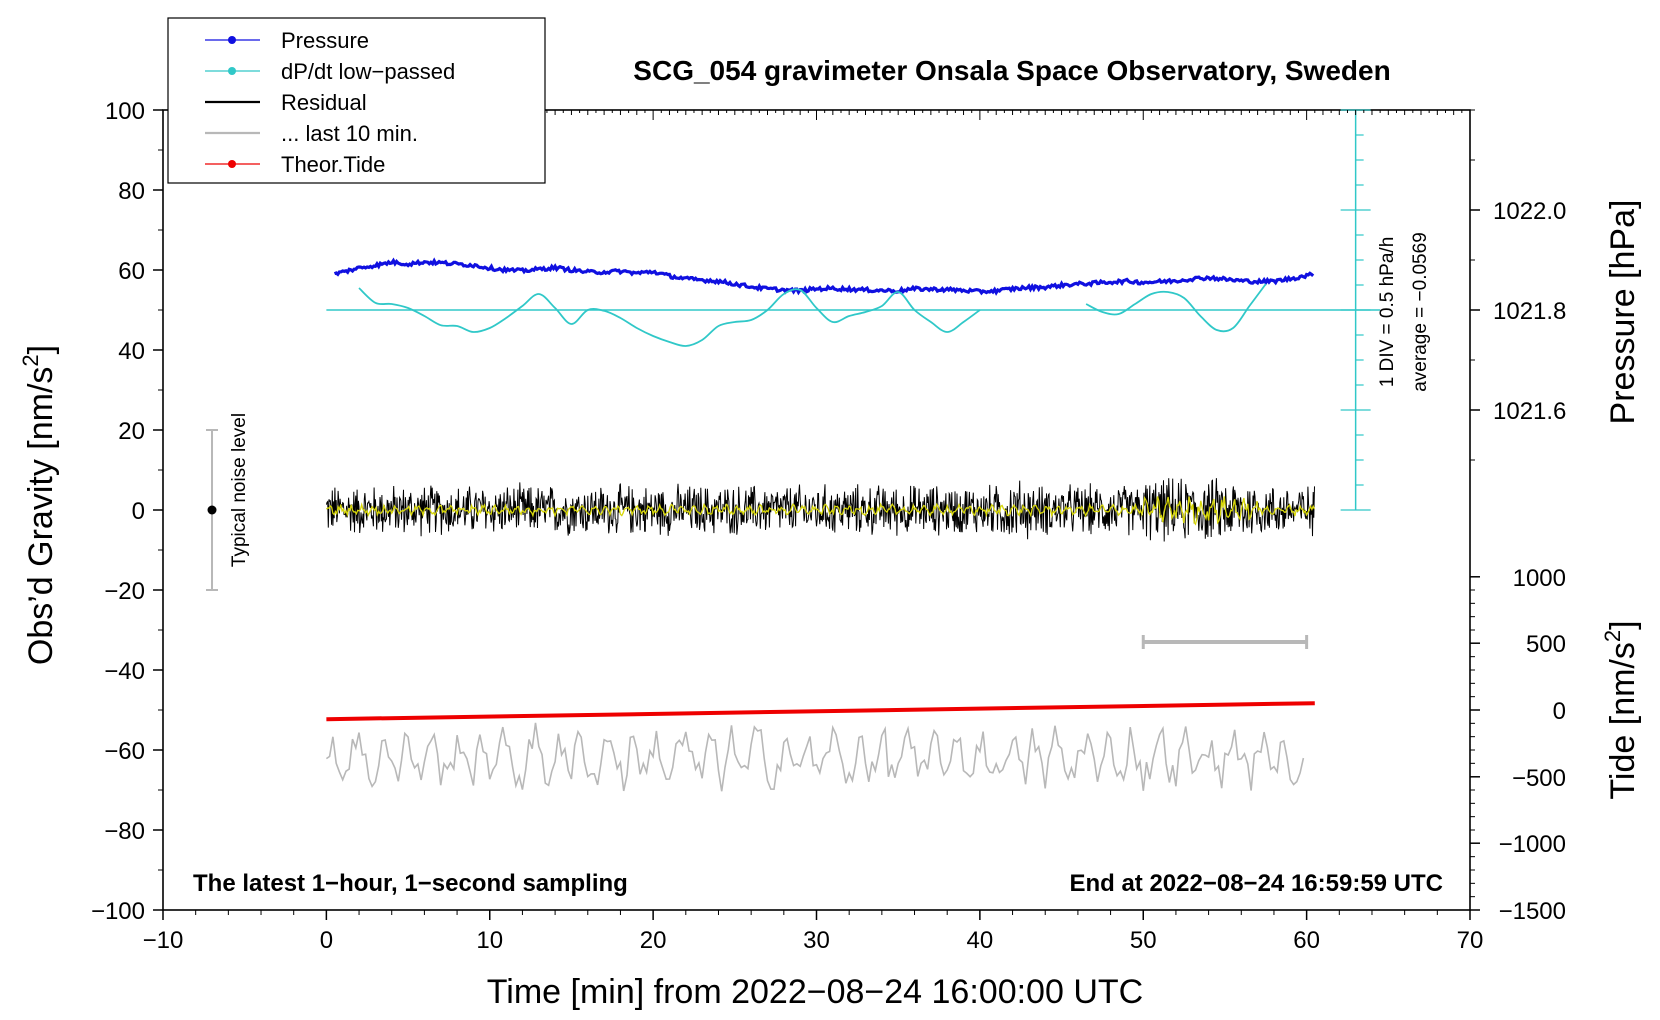 The image size is (1660, 1020). Describe the element at coordinates (41, 516) in the screenshot. I see `y-axis-title-main: Obs’d Gravity [nm/s` at that location.